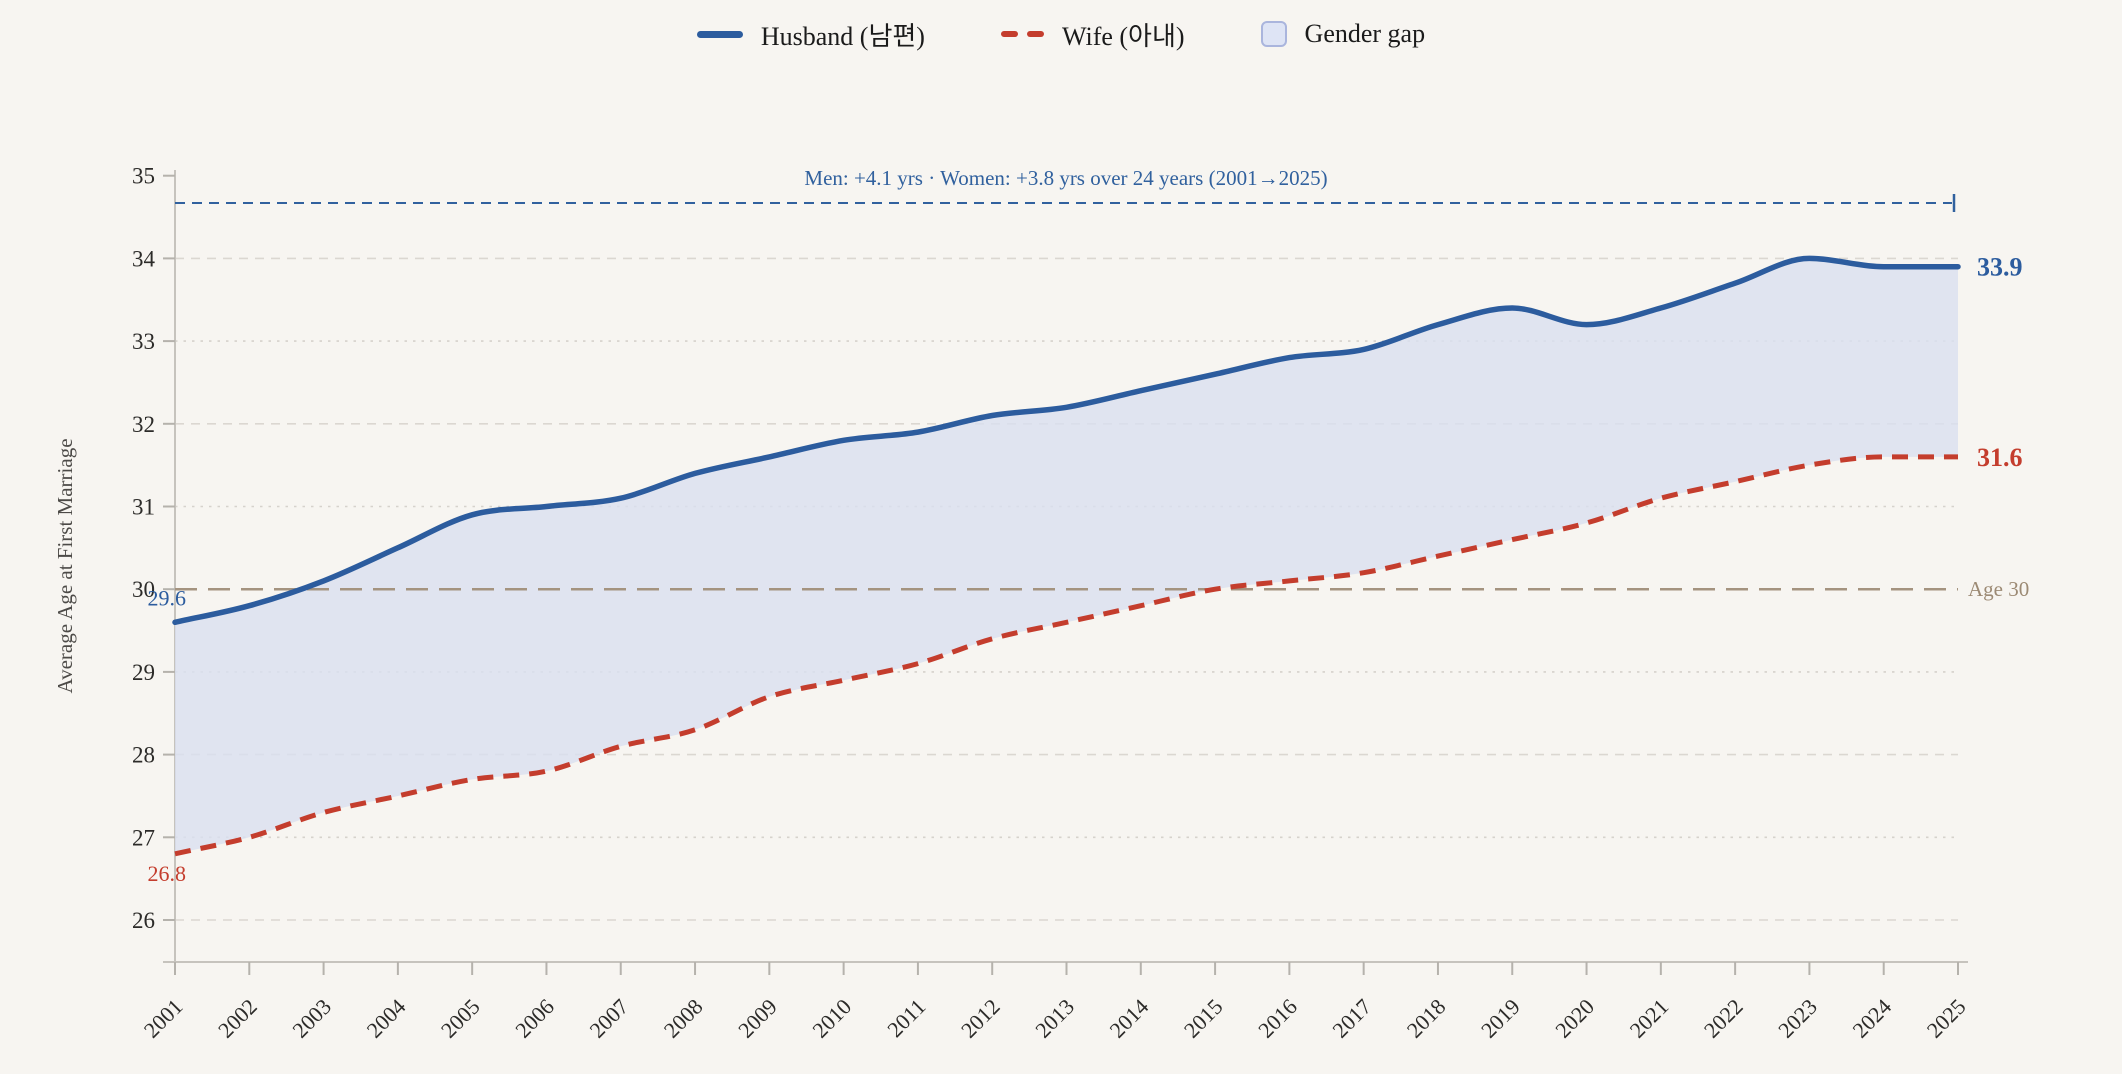 The width and height of the screenshot is (2122, 1074). What do you see at coordinates (163, 1018) in the screenshot?
I see `svg-text: 2001` at bounding box center [163, 1018].